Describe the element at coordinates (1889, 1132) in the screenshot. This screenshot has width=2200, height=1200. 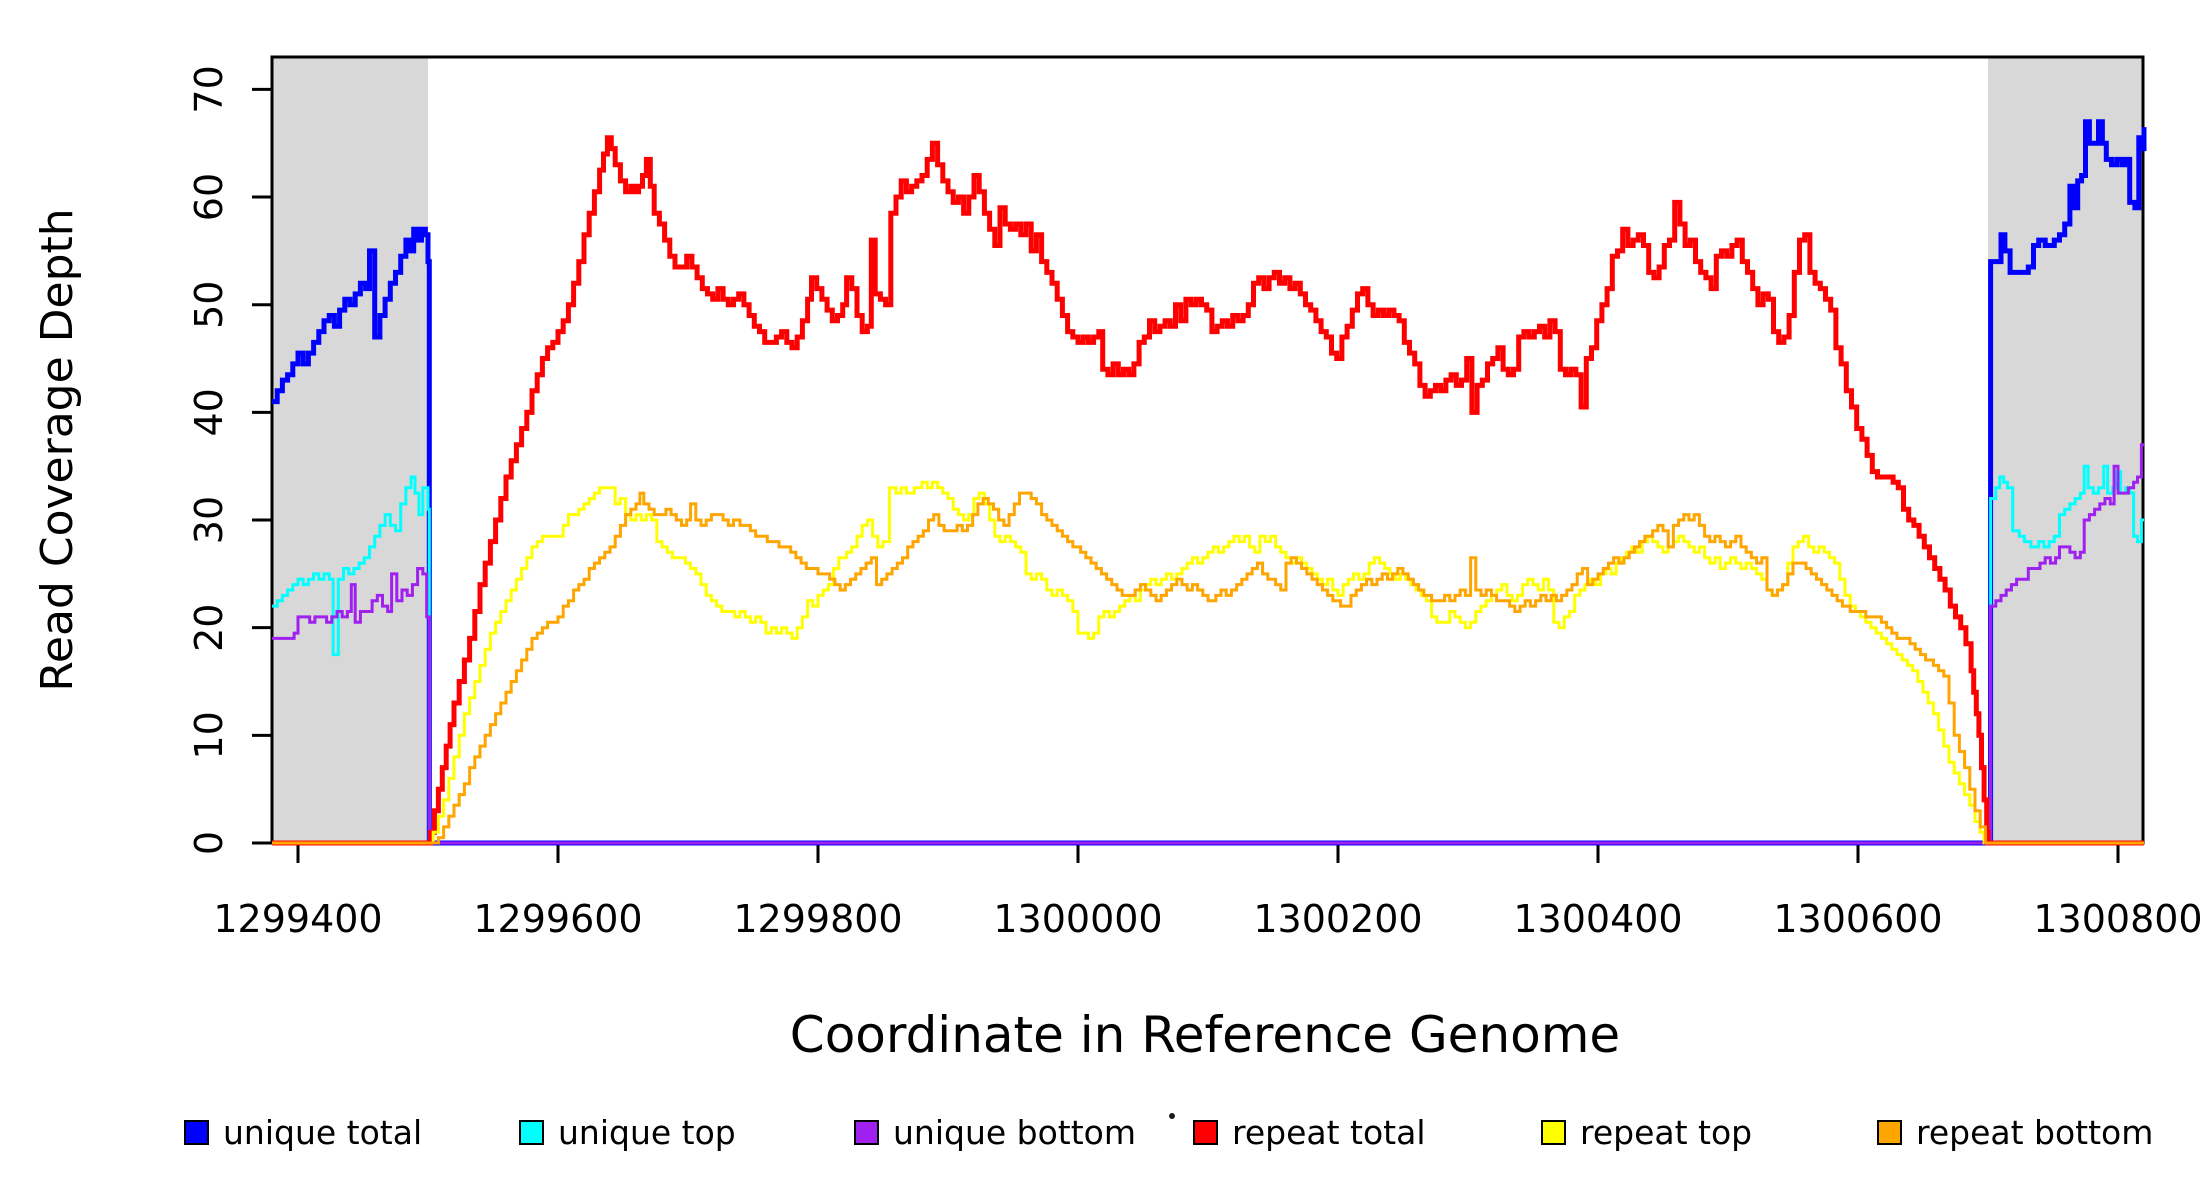
I see `legend-swatch-repeat-bottom` at that location.